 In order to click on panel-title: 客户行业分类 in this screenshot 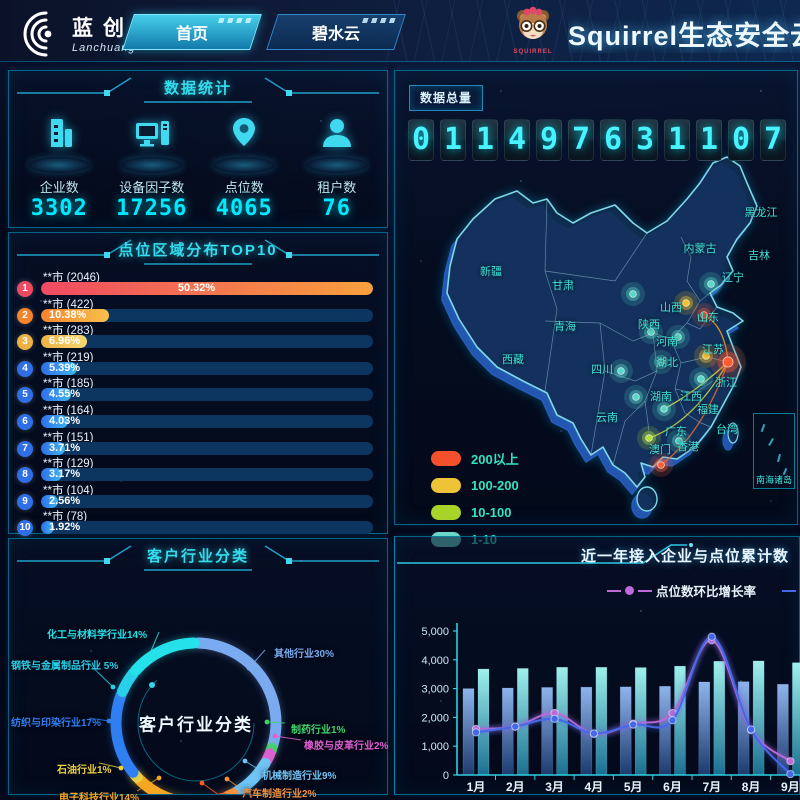, I will do `click(197, 556)`.